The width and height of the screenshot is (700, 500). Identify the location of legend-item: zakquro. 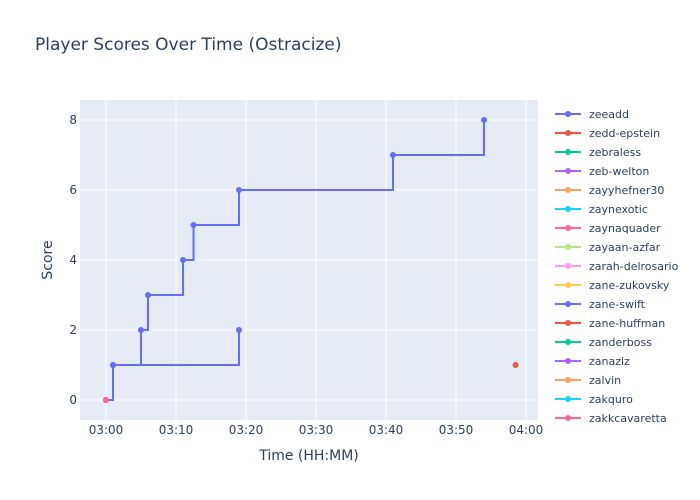
(594, 399).